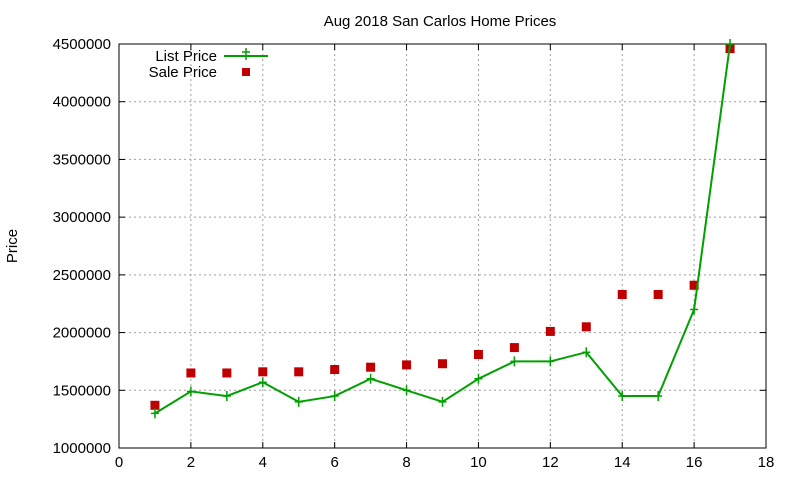  I want to click on y-tick-label: 2500000, so click(82, 275).